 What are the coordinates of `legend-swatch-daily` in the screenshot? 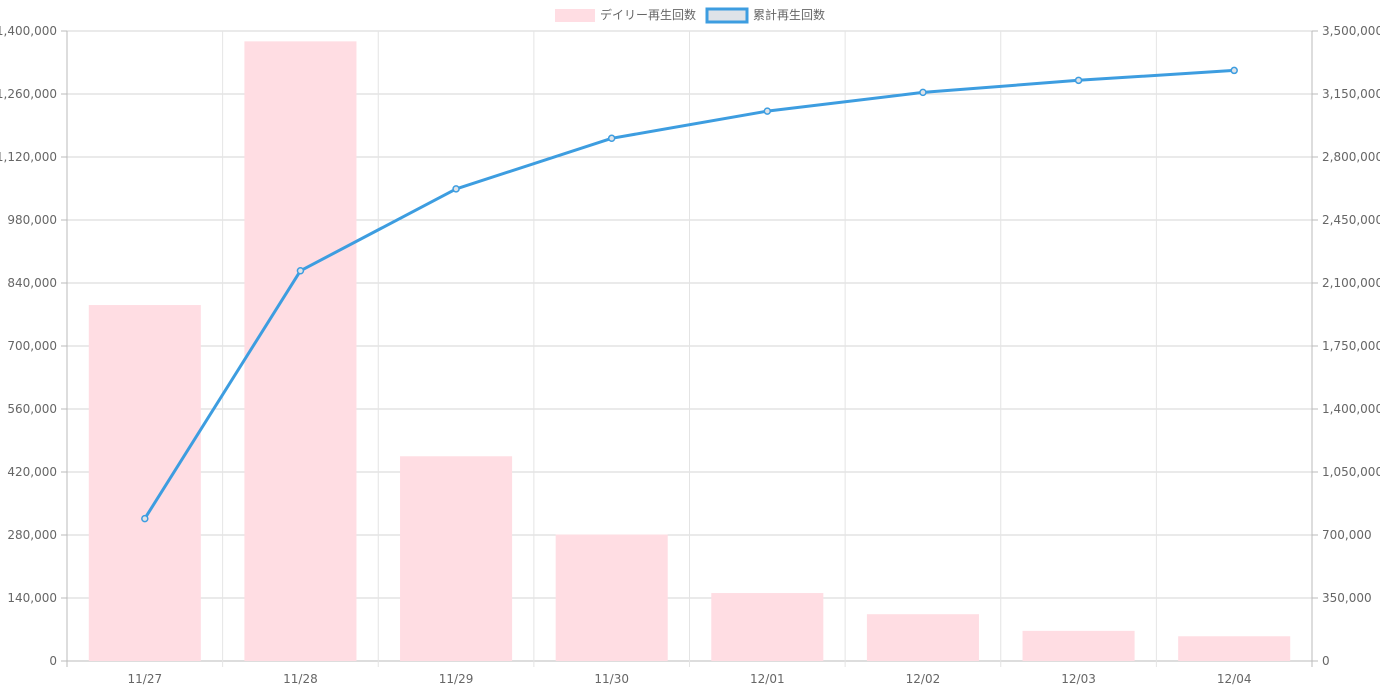 It's located at (575, 15).